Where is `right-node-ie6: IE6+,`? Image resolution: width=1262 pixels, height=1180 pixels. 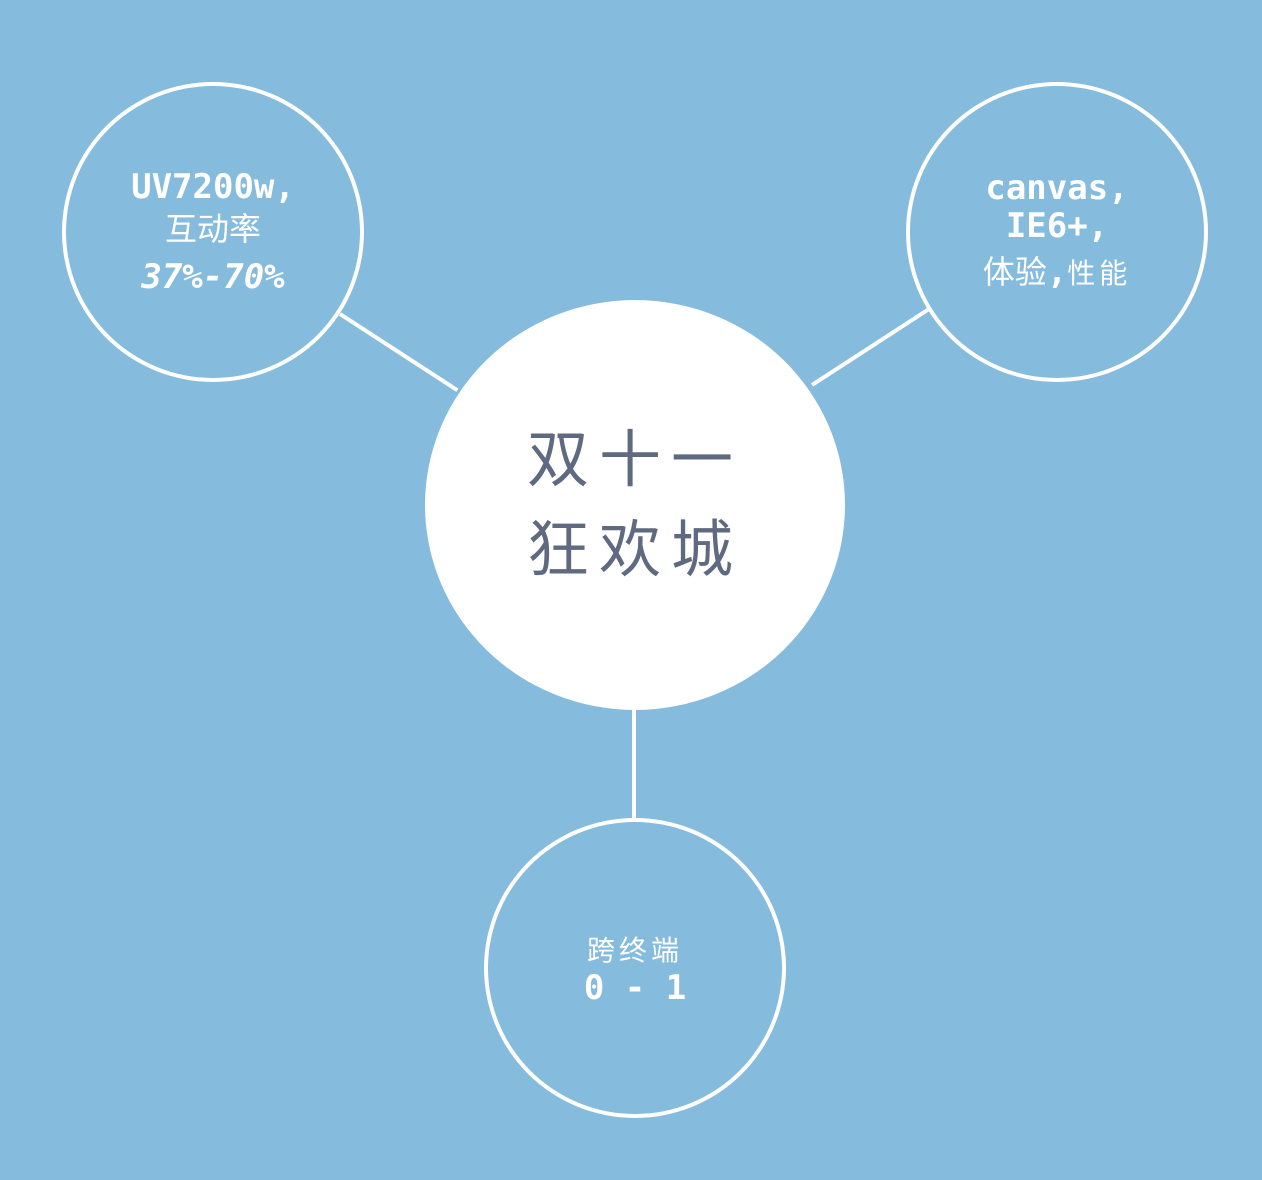
right-node-ie6: IE6+, is located at coordinates (1057, 226).